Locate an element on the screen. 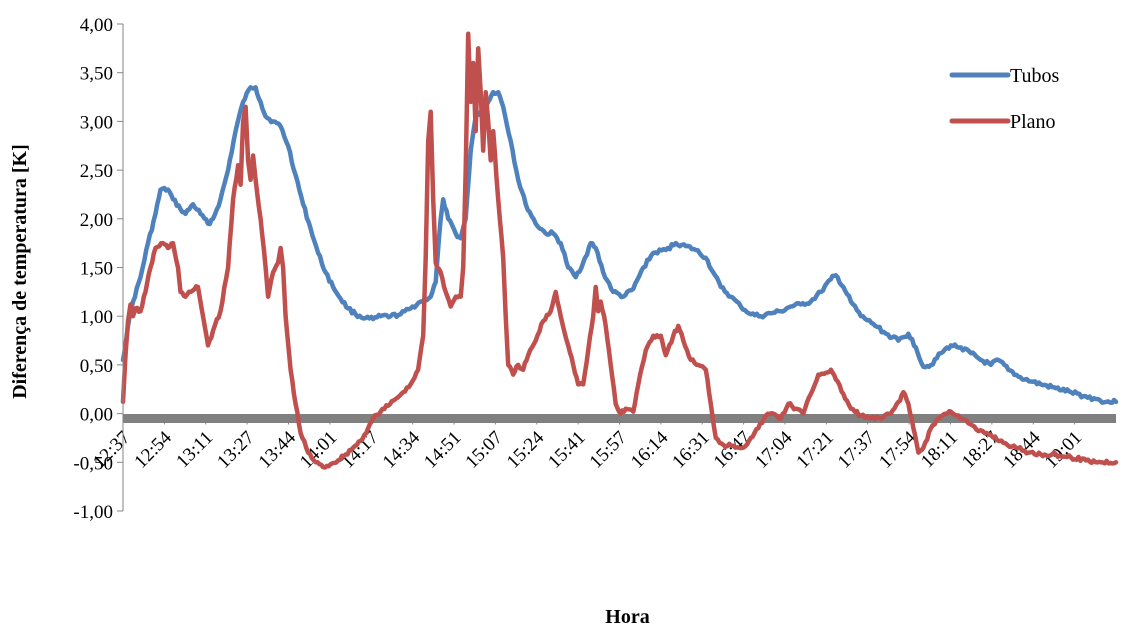  y-tick-label: -0,50 is located at coordinates (93, 463).